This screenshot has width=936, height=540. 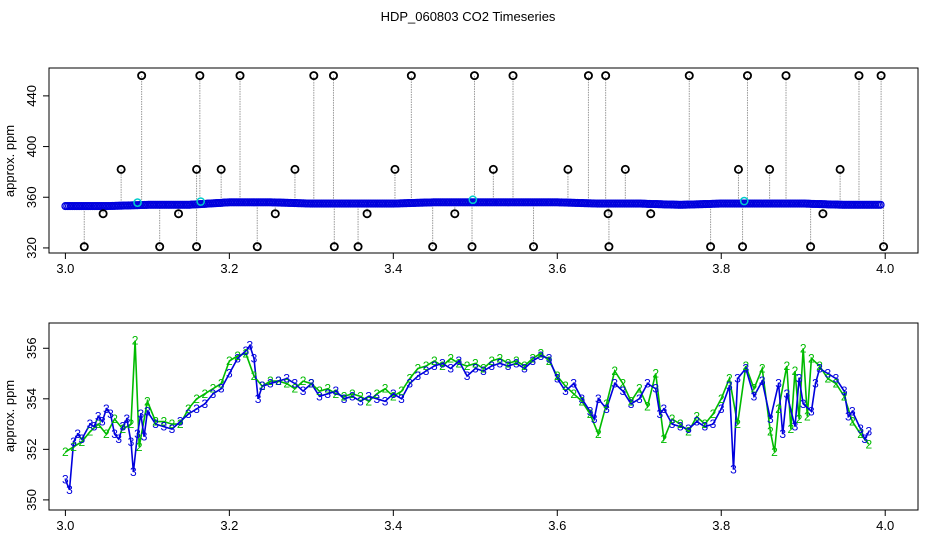 What do you see at coordinates (31, 399) in the screenshot?
I see `bottom-y-tick-label: 354` at bounding box center [31, 399].